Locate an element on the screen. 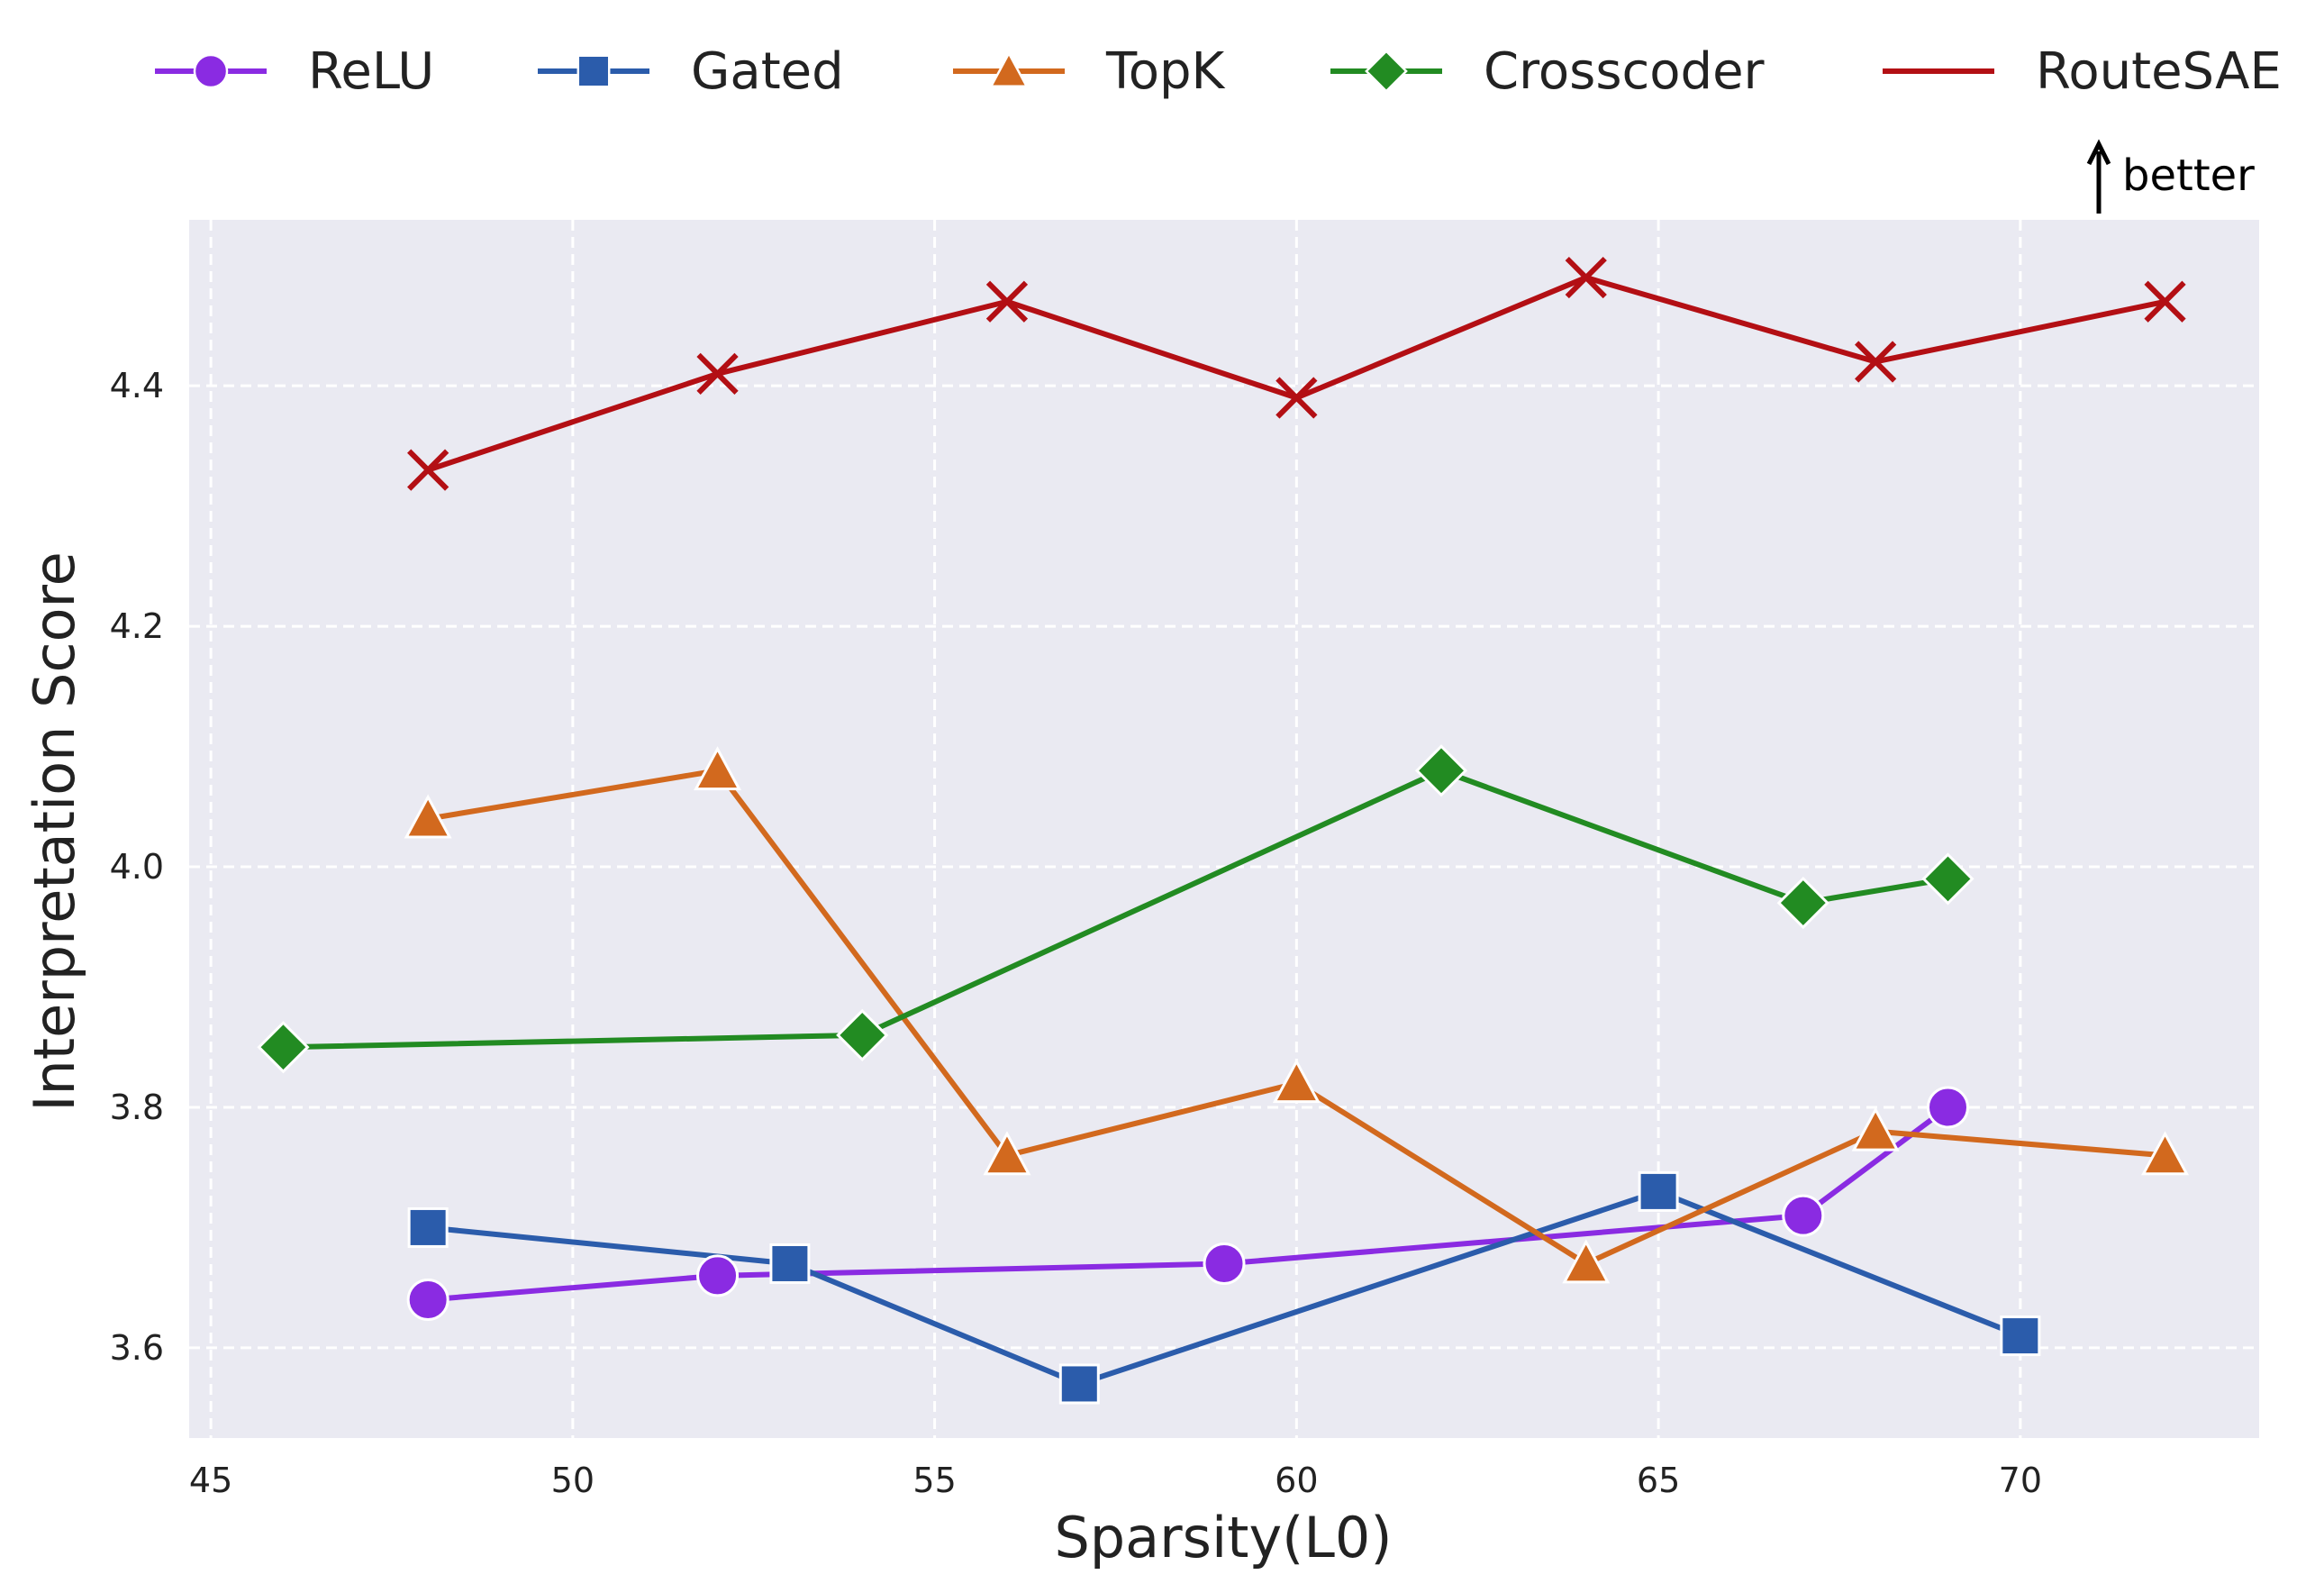  x-axis-label: Sparsity(L0) is located at coordinates (1223, 1537).